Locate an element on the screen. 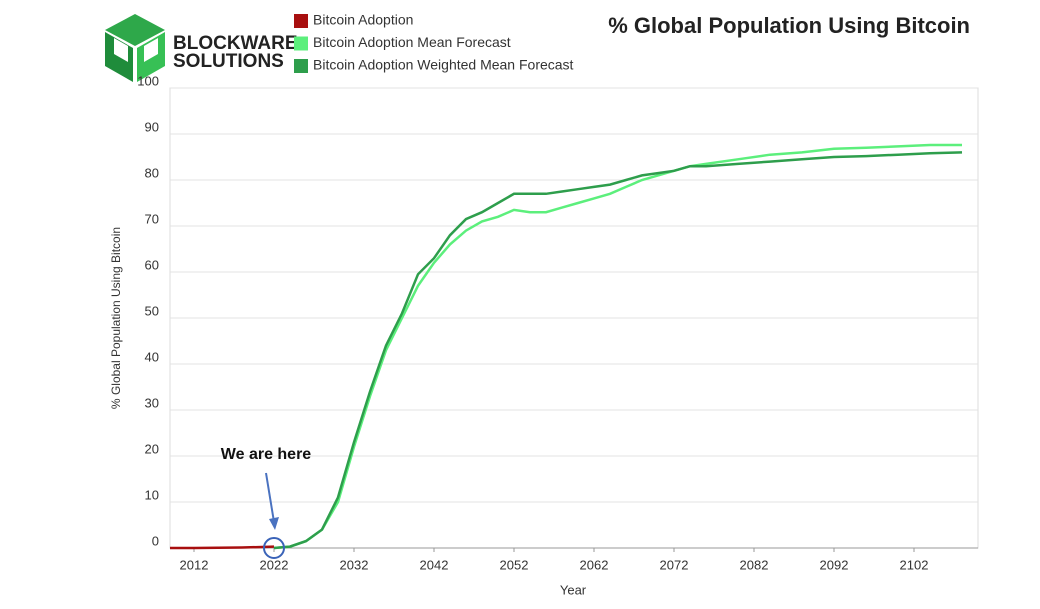 The width and height of the screenshot is (1040, 609). y-tick-label: 60 is located at coordinates (152, 264).